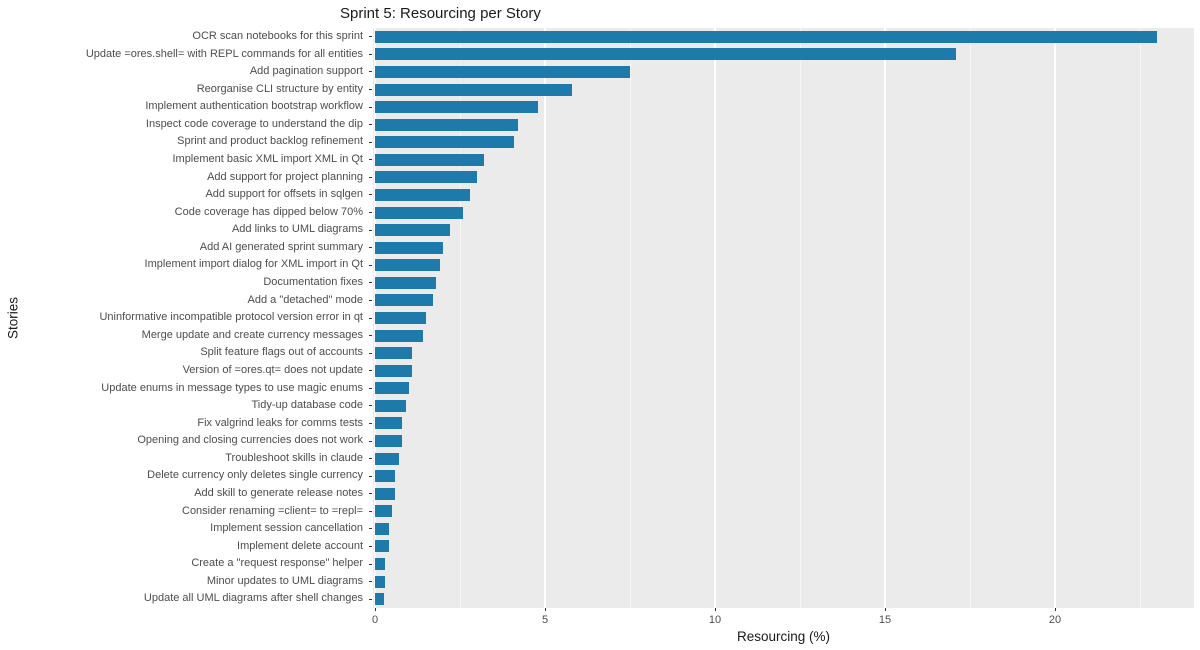  What do you see at coordinates (885, 620) in the screenshot?
I see `x-tick-label: 15` at bounding box center [885, 620].